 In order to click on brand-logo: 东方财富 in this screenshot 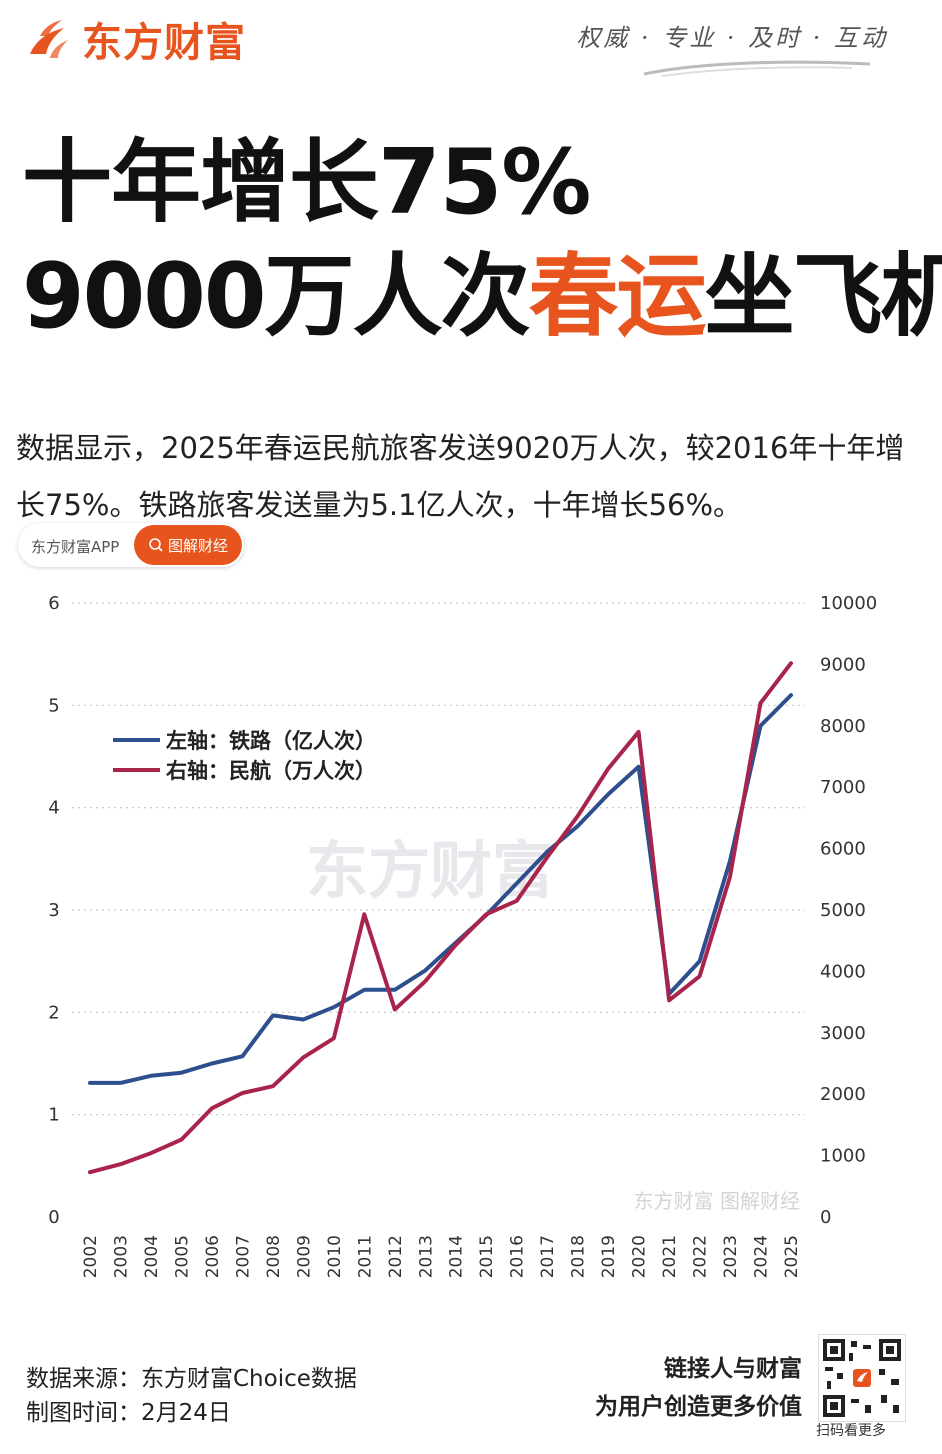, I will do `click(135, 39)`.